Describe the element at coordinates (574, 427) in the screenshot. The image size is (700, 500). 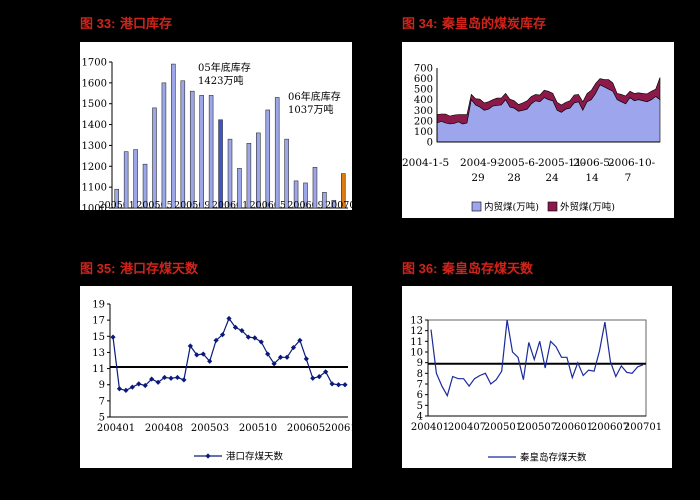
I see `x-tick-label: 200601` at that location.